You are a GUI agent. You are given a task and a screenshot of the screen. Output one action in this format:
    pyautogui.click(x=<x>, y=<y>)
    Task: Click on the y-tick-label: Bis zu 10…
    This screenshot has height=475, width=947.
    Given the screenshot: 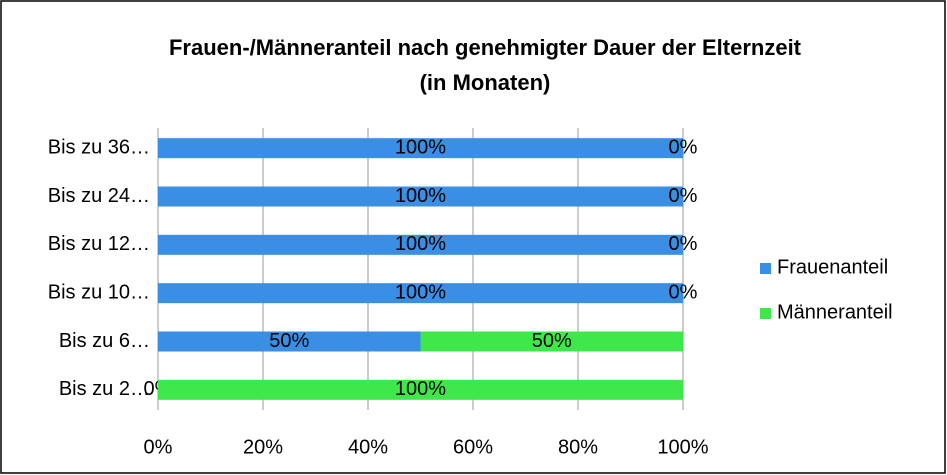 What is the action you would take?
    pyautogui.click(x=99, y=292)
    